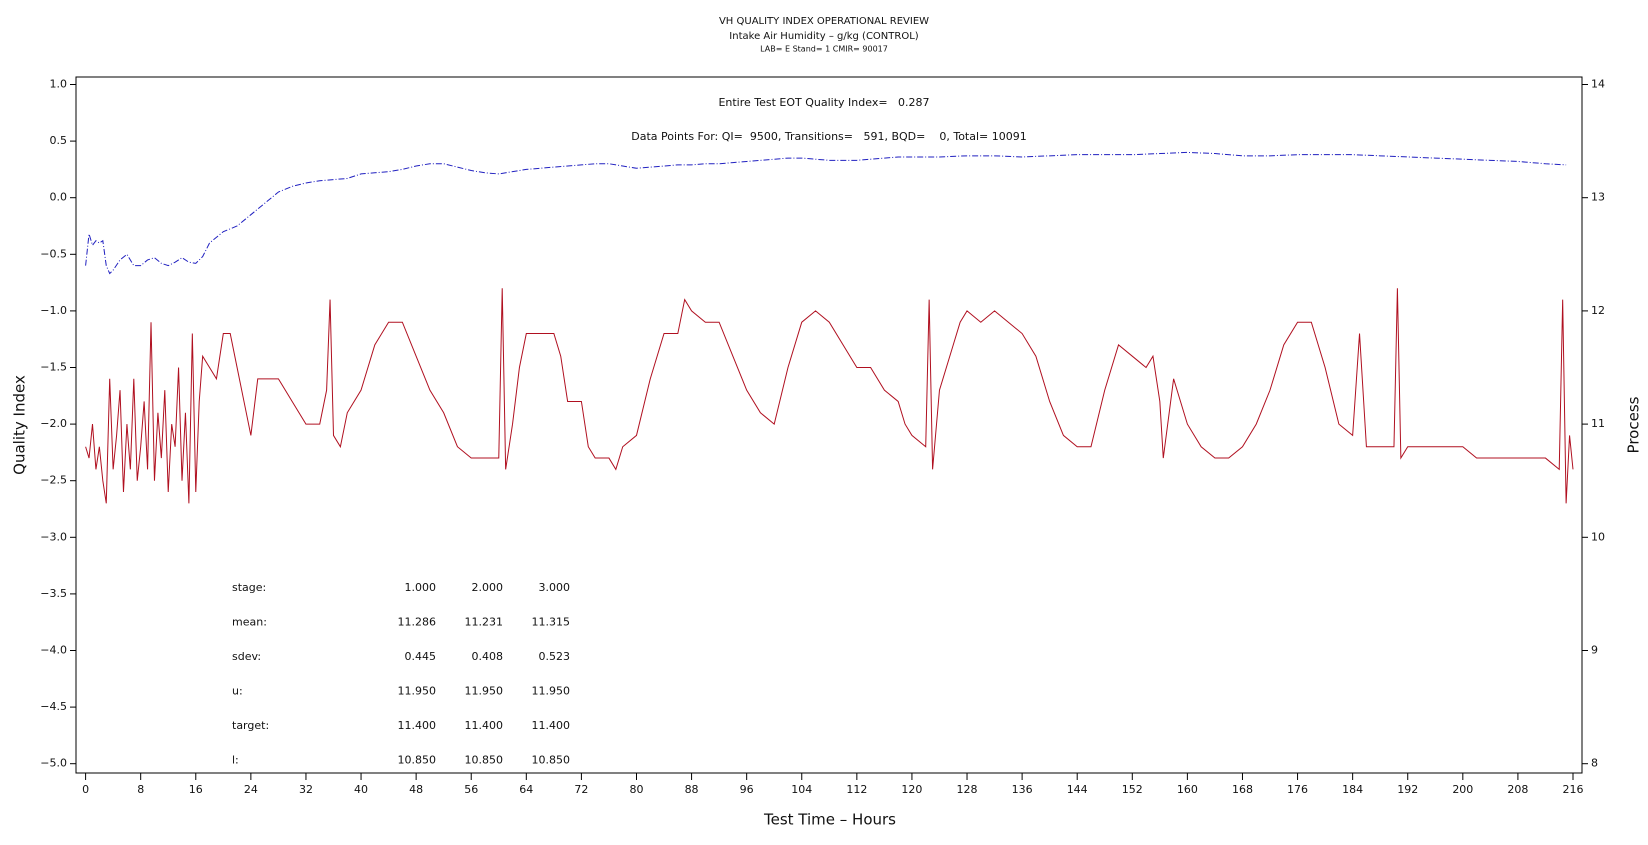 This screenshot has width=1648, height=845. What do you see at coordinates (1022, 789) in the screenshot?
I see `x-tick-label: 136` at bounding box center [1022, 789].